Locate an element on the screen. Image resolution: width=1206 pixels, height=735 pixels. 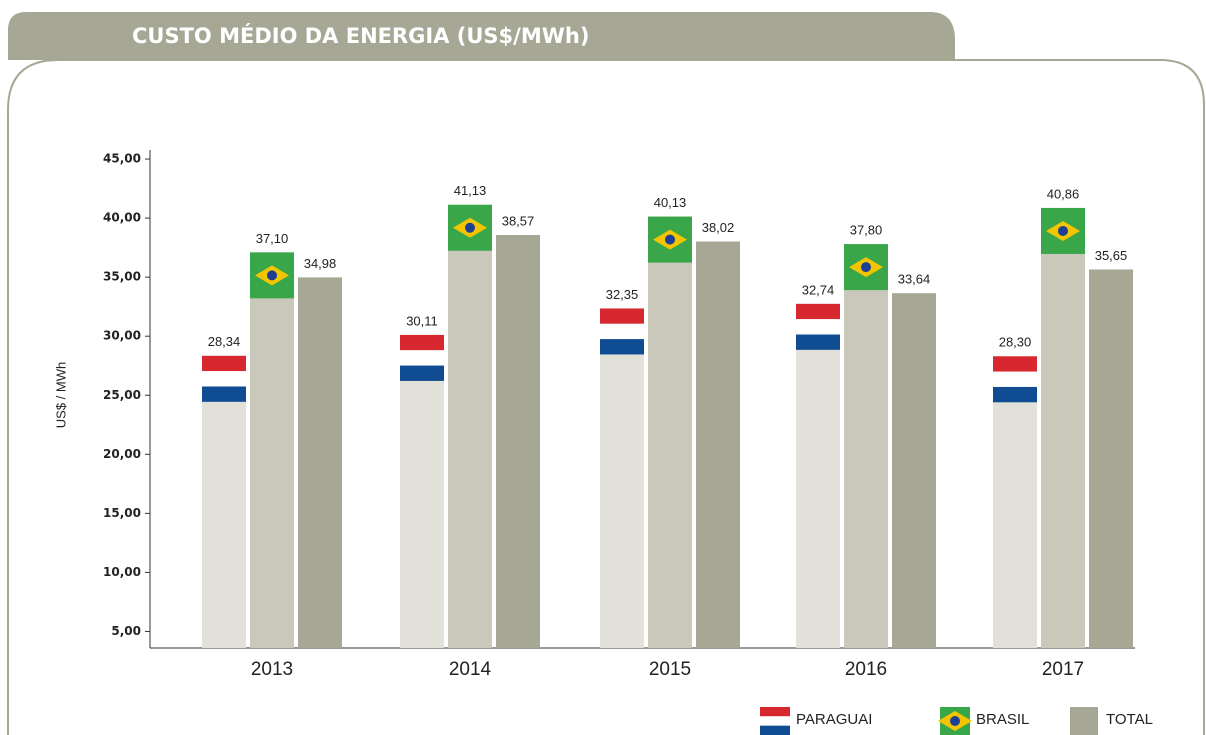
x-tick-label: 2016 is located at coordinates (866, 669).